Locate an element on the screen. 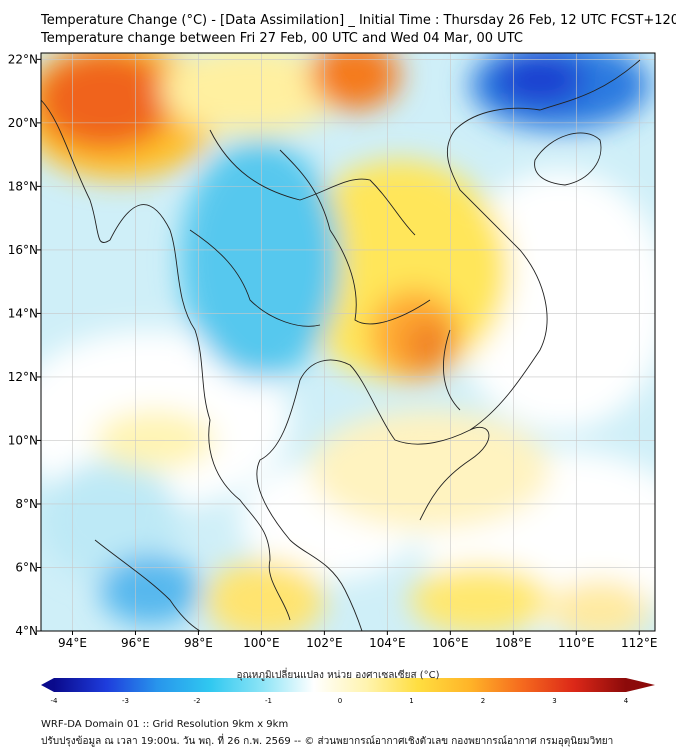  lon-tick-label: 112°E is located at coordinates (639, 643).